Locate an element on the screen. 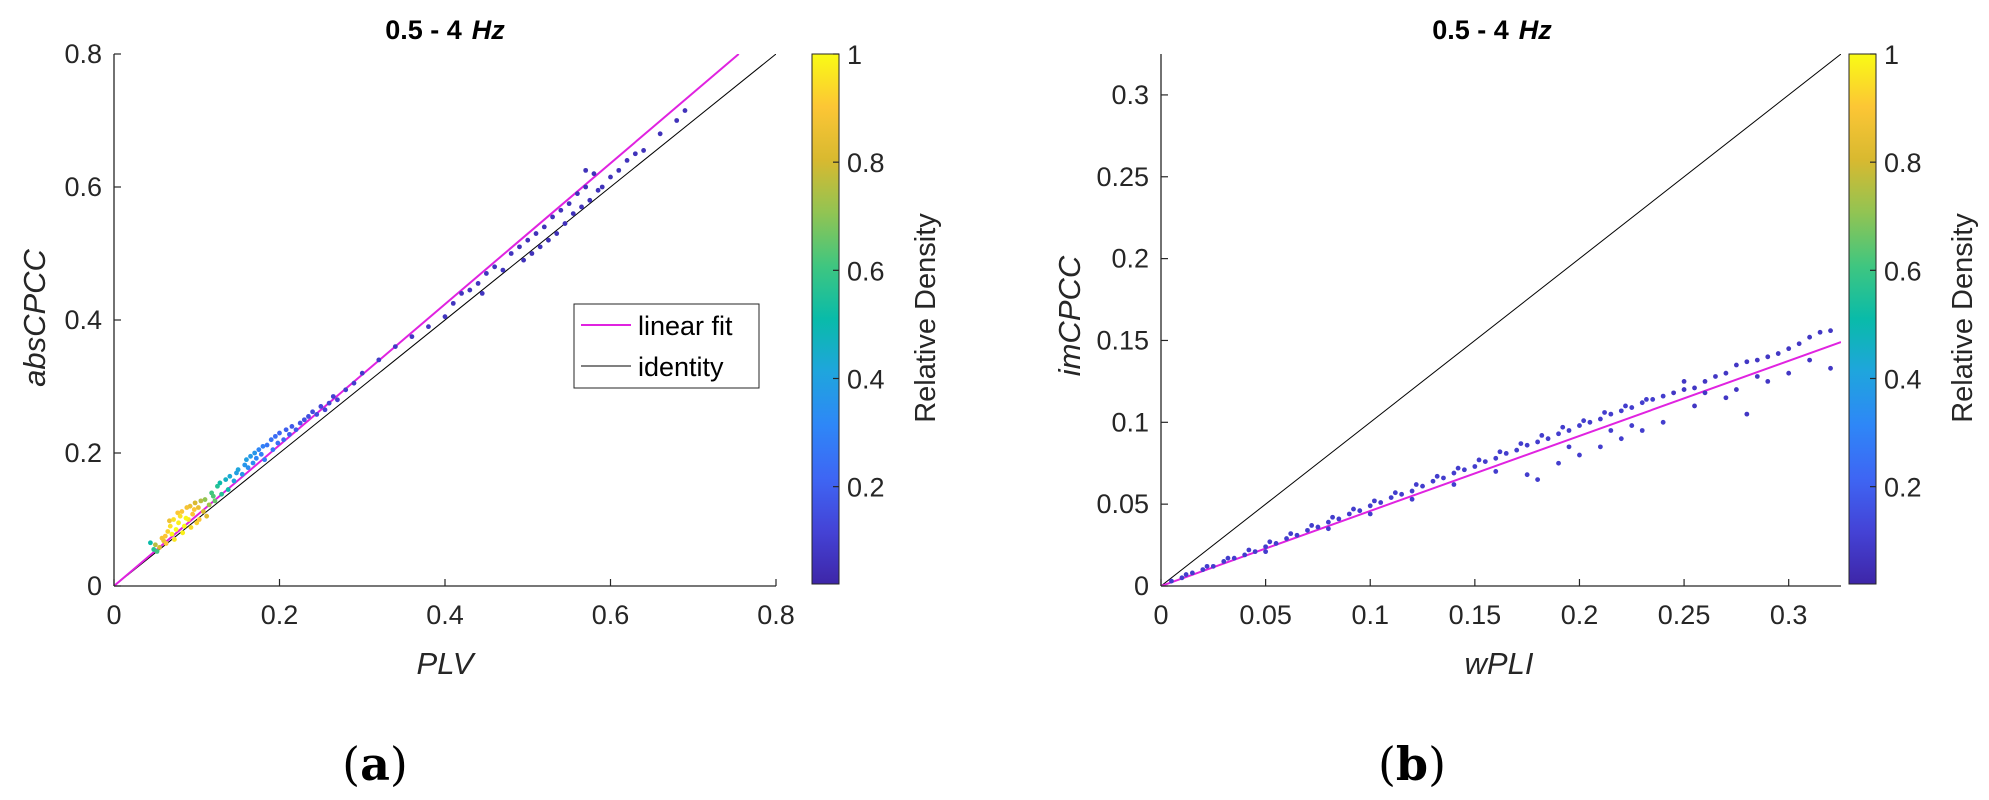  chart-a-legend: linear fit identity is located at coordinates (666, 346).